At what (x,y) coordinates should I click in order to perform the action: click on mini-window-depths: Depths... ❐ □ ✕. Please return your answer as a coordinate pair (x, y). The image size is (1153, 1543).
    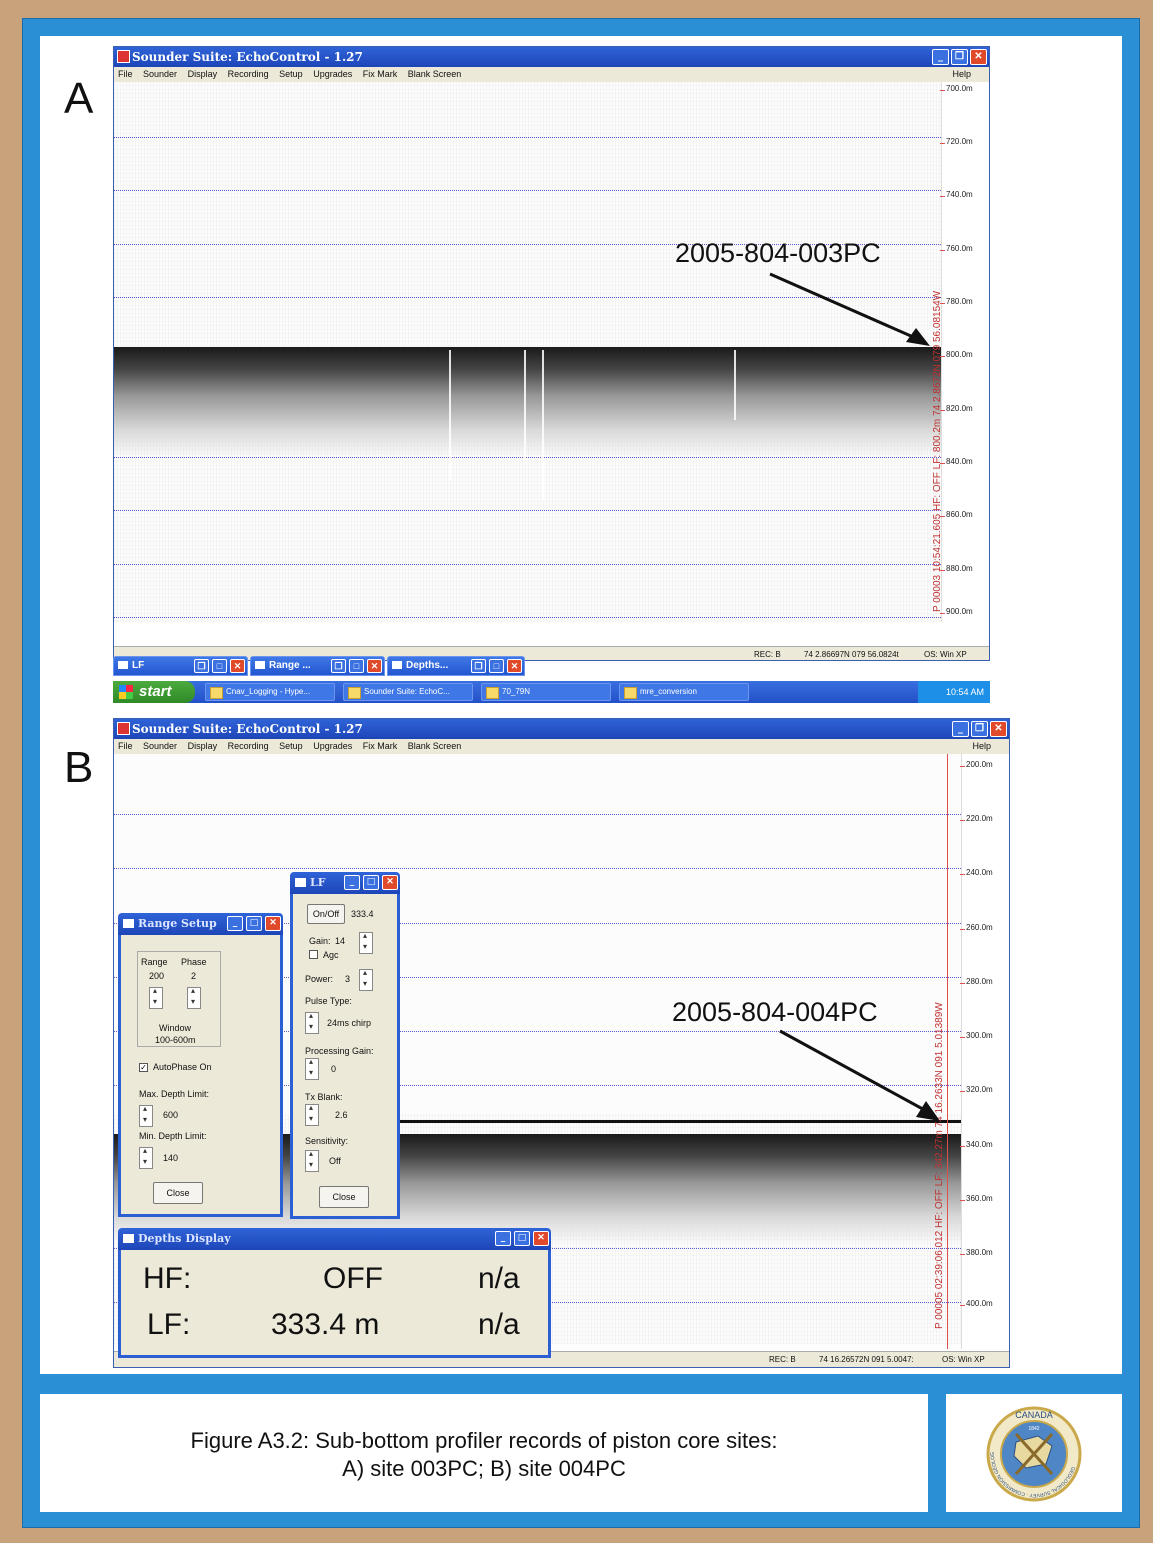
    Looking at the image, I should click on (456, 666).